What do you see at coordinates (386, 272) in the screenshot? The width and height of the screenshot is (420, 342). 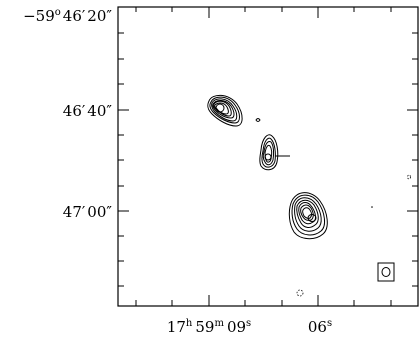 I see `beam-indicator` at bounding box center [386, 272].